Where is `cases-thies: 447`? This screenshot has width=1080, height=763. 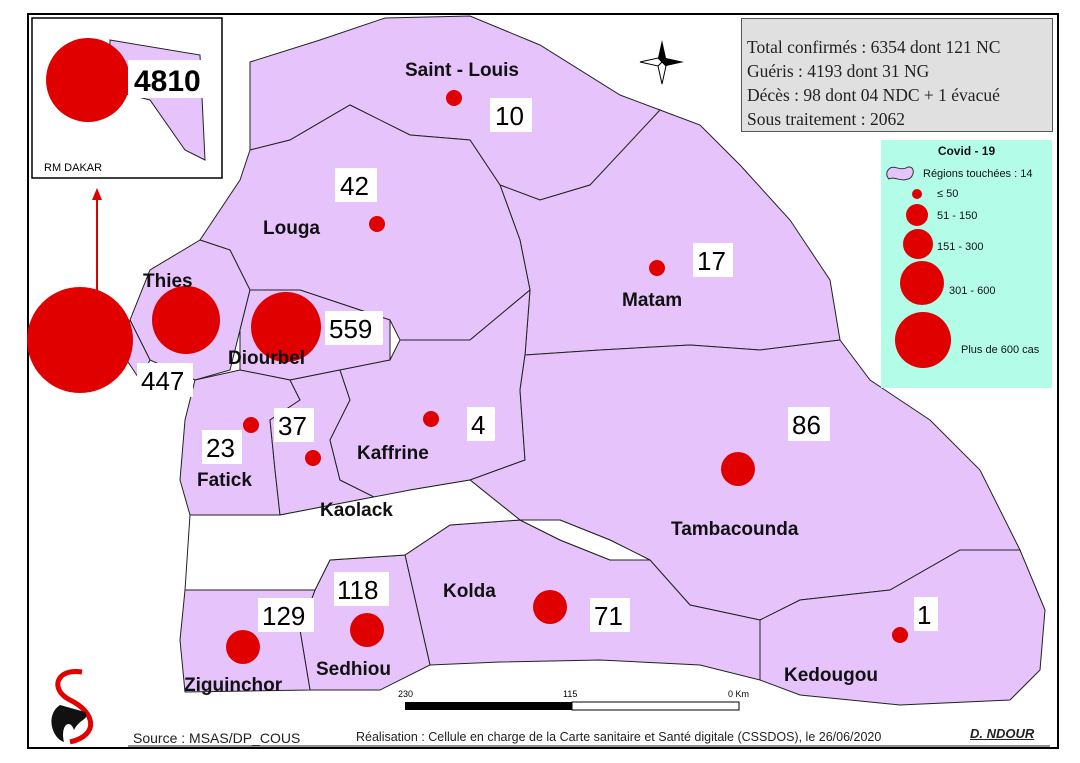
cases-thies: 447 is located at coordinates (162, 381).